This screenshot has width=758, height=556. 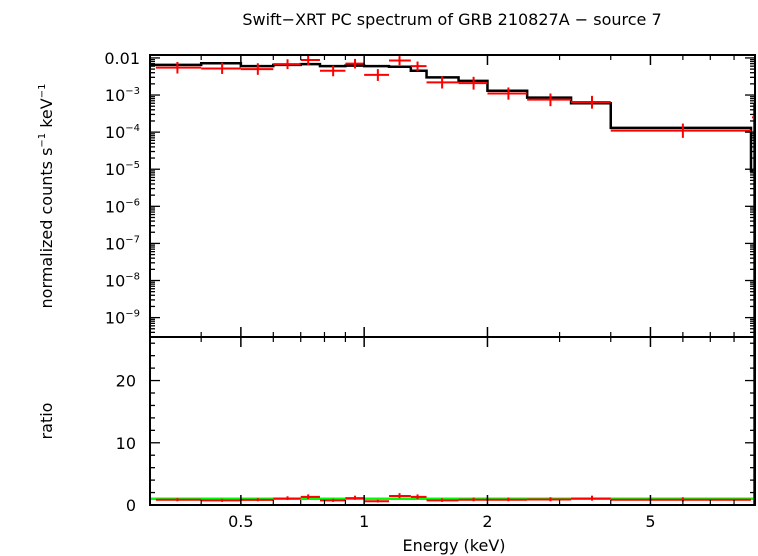 I want to click on x-tick-label: 0.5, so click(x=240, y=521).